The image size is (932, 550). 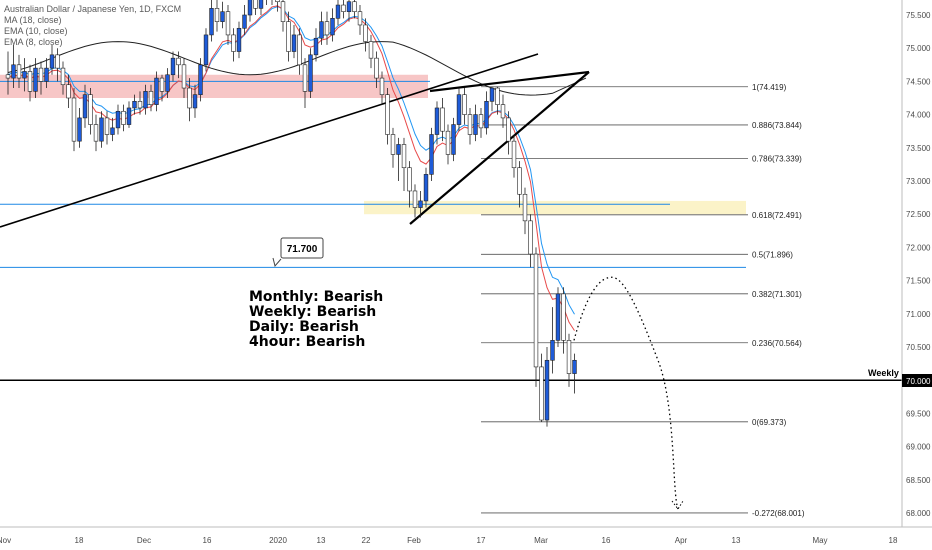 What do you see at coordinates (769, 87) in the screenshot?
I see `fib-level-label: 1(74.419)` at bounding box center [769, 87].